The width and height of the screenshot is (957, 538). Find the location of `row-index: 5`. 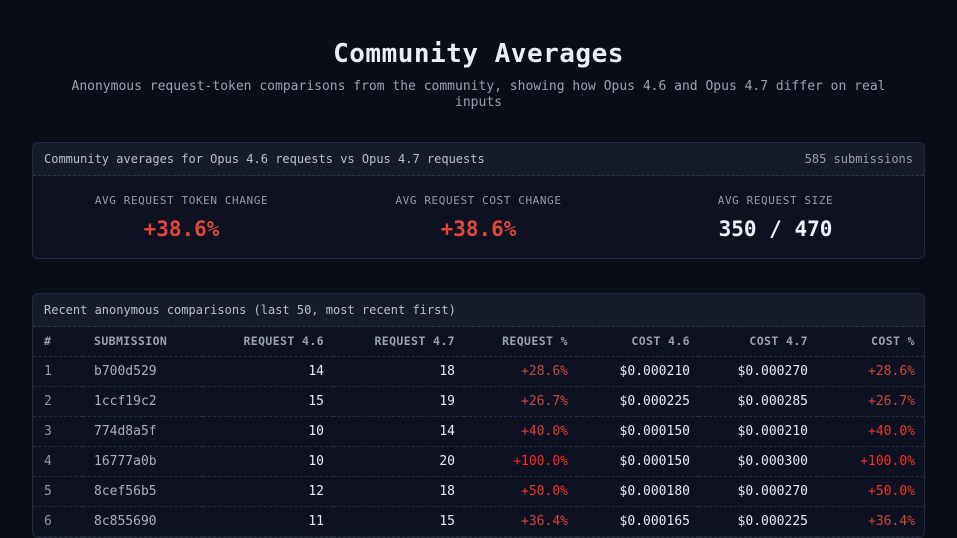

row-index: 5 is located at coordinates (58, 491).